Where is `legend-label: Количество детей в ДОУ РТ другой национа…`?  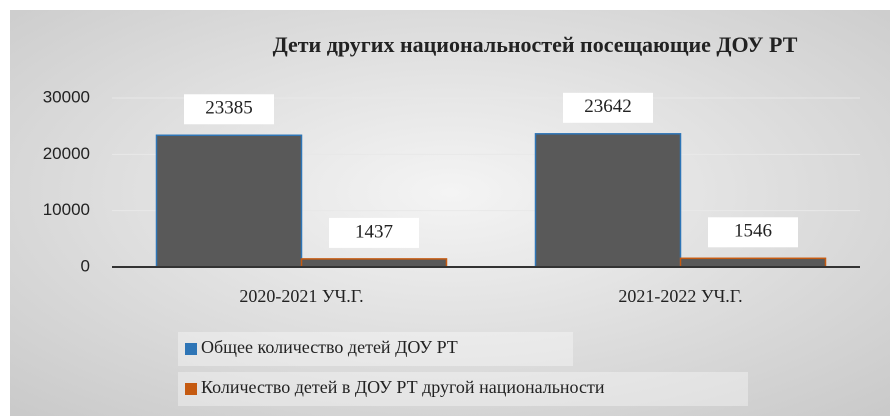 legend-label: Количество детей в ДОУ РТ другой национа… is located at coordinates (403, 387).